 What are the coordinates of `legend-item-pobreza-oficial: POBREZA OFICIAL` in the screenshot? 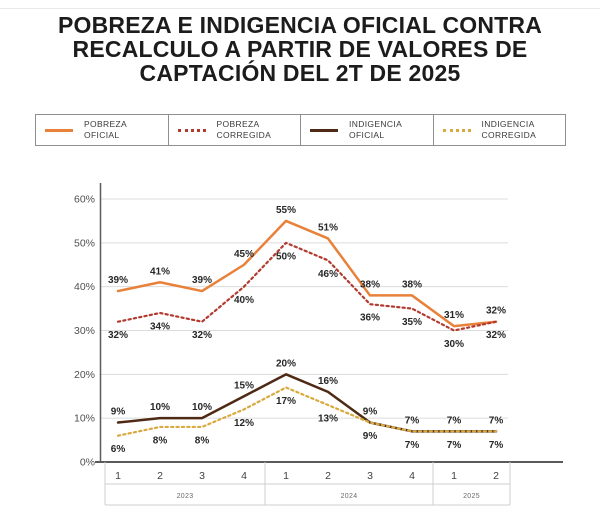 It's located at (102, 130).